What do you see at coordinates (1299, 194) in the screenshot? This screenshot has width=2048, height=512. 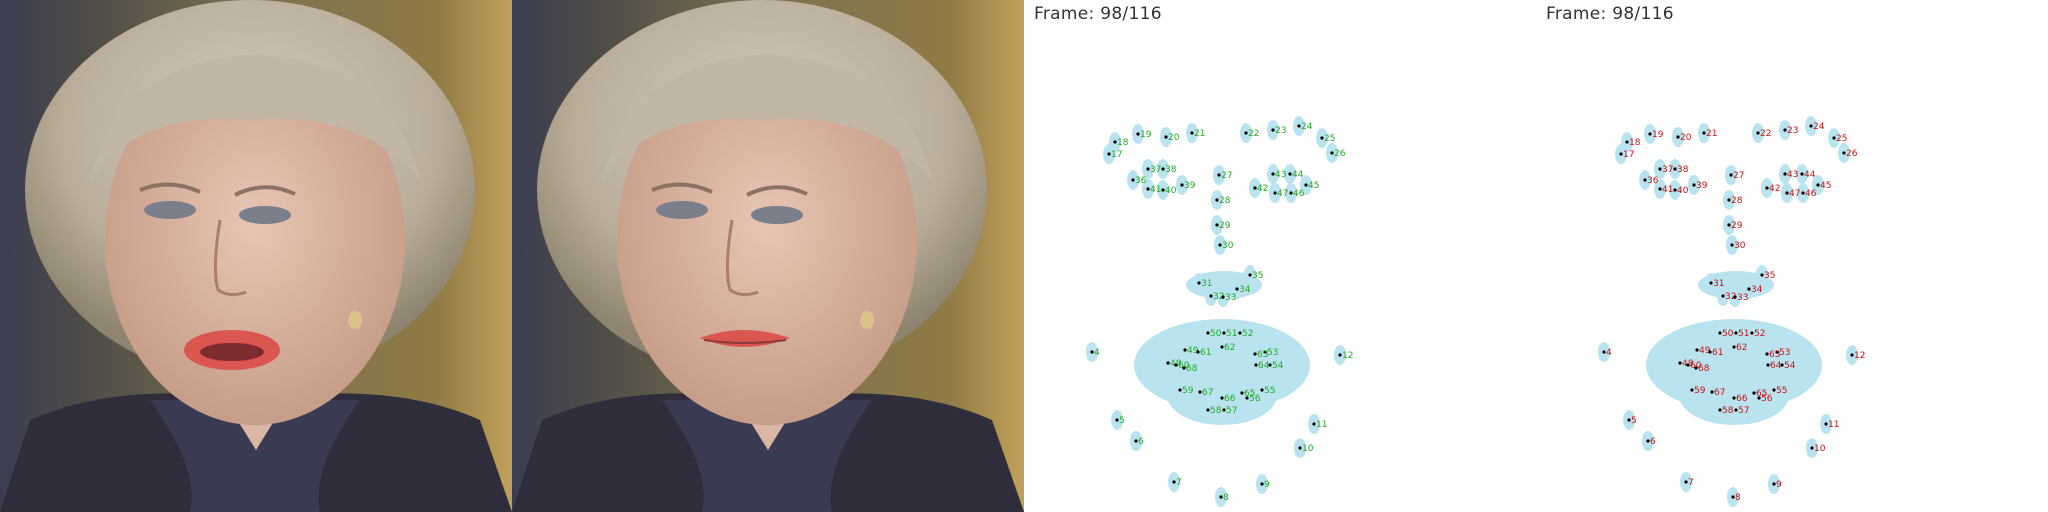 I see `landmark-label-46: 46` at bounding box center [1299, 194].